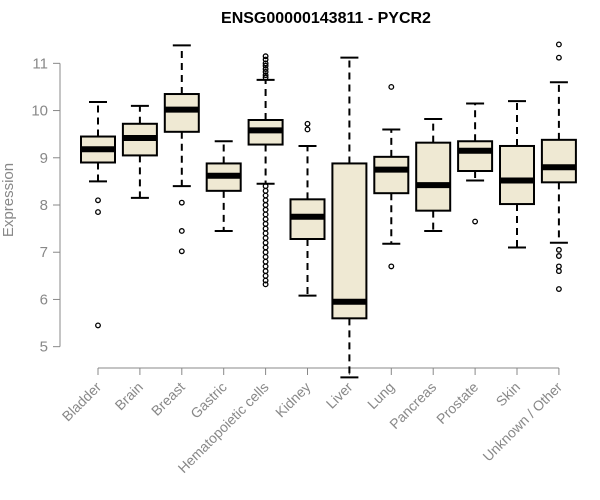 The width and height of the screenshot is (600, 500). What do you see at coordinates (168, 399) in the screenshot?
I see `x-tick-label: Breast` at bounding box center [168, 399].